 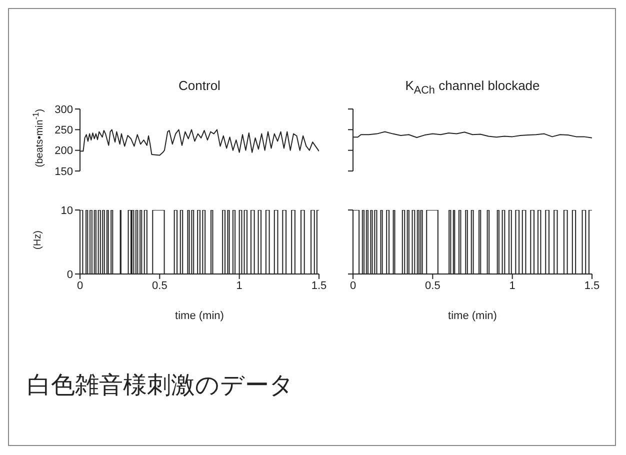 I want to click on y-tick-label: 10, so click(x=66, y=210).